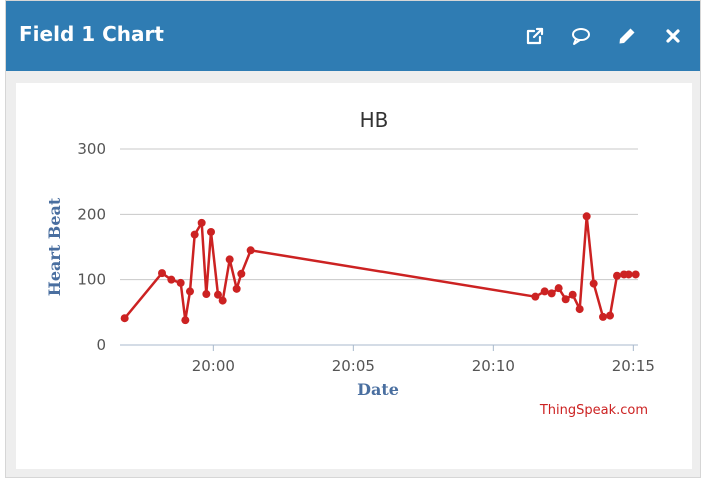  Describe the element at coordinates (378, 389) in the screenshot. I see `x-axis-title: Date` at that location.